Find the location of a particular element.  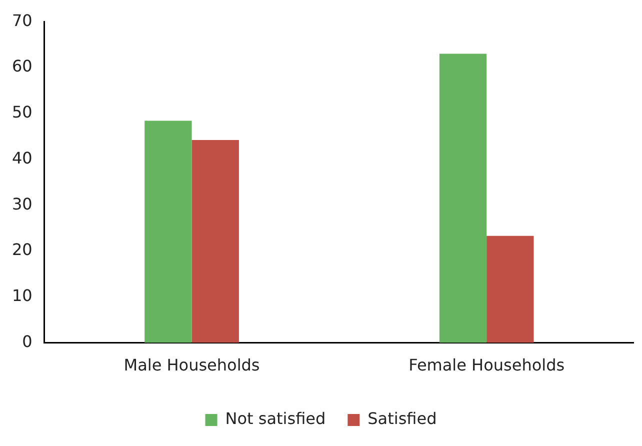

legend-label: Satisfied is located at coordinates (402, 418).